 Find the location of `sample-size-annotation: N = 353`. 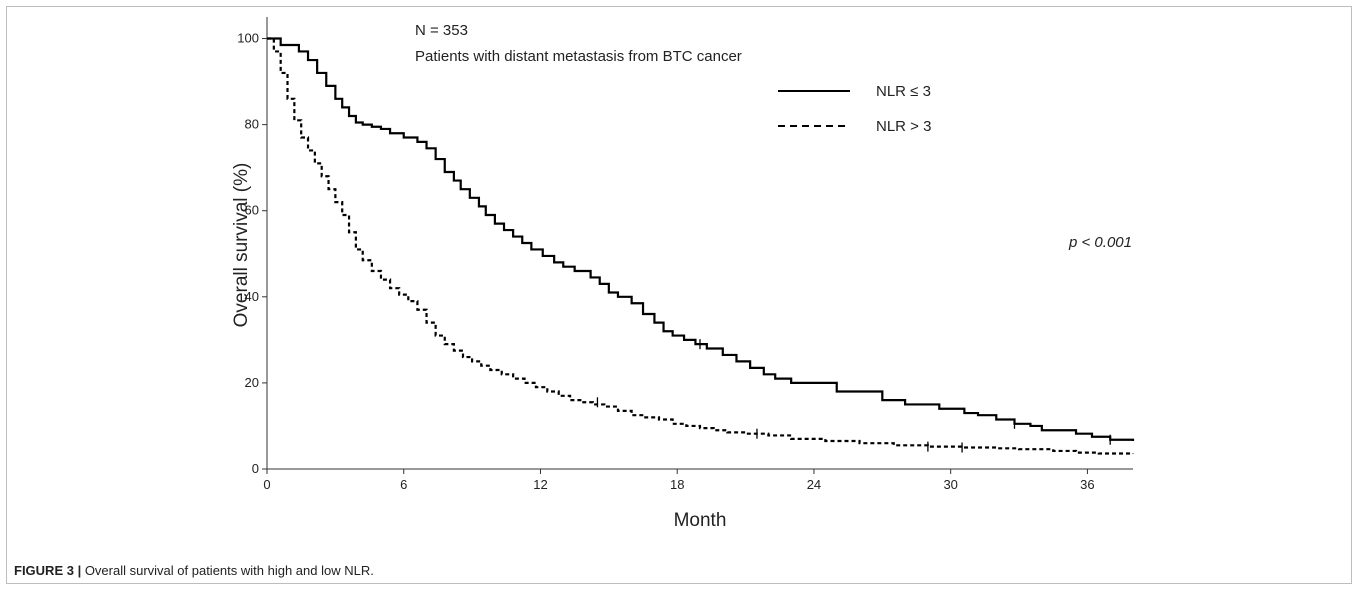

sample-size-annotation: N = 353 is located at coordinates (441, 30).